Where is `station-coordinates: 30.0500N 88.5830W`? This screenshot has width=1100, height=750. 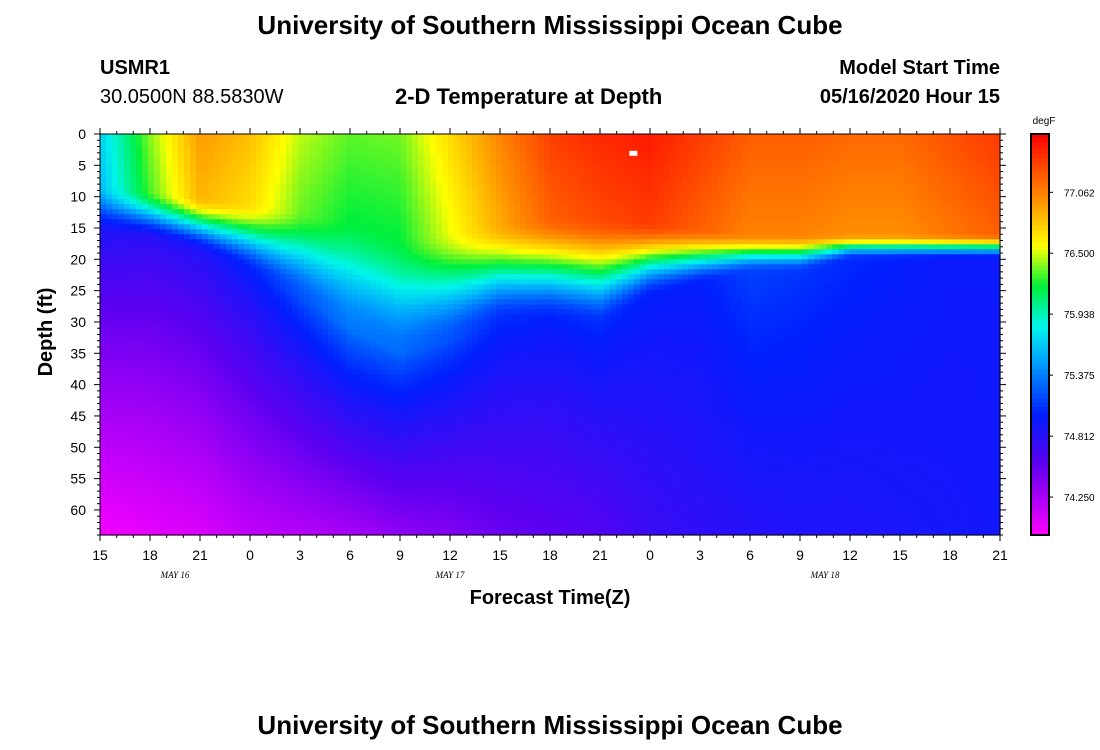 station-coordinates: 30.0500N 88.5830W is located at coordinates (192, 97).